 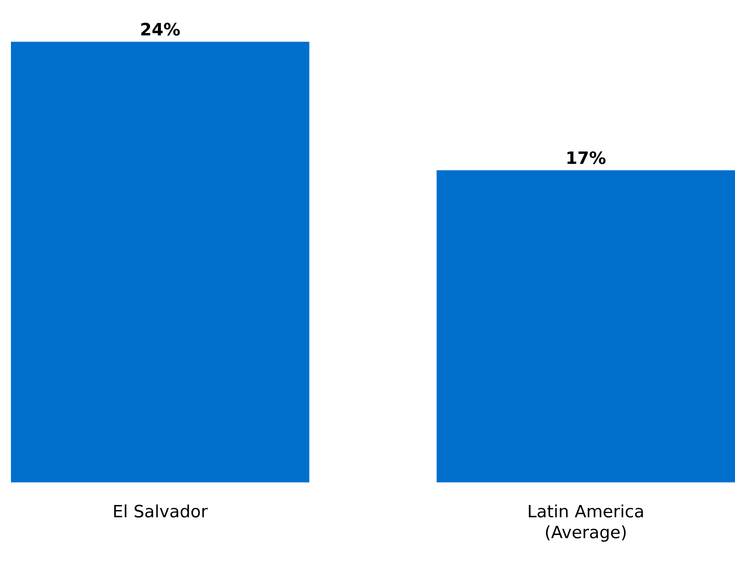 What do you see at coordinates (586, 157) in the screenshot?
I see `data-label: 17%` at bounding box center [586, 157].